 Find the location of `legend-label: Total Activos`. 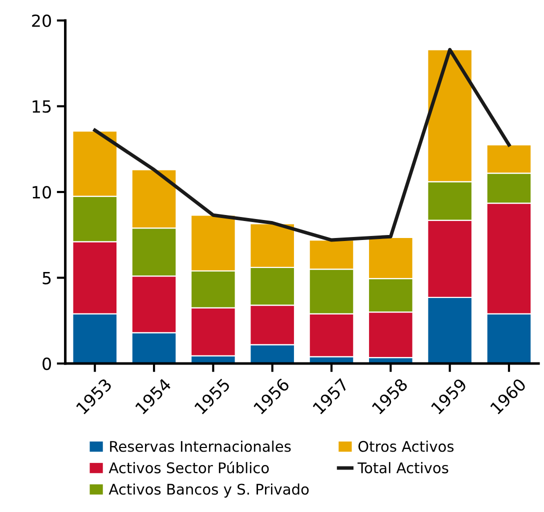

legend-label: Total Activos is located at coordinates (403, 468).